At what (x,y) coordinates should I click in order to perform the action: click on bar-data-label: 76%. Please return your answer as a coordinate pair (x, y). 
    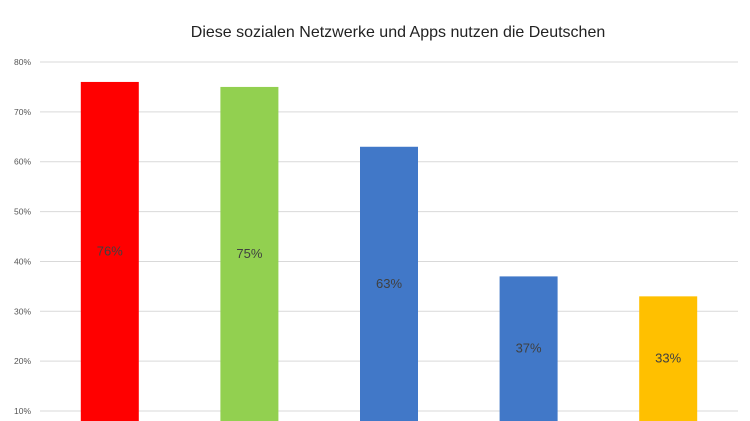
    Looking at the image, I should click on (110, 250).